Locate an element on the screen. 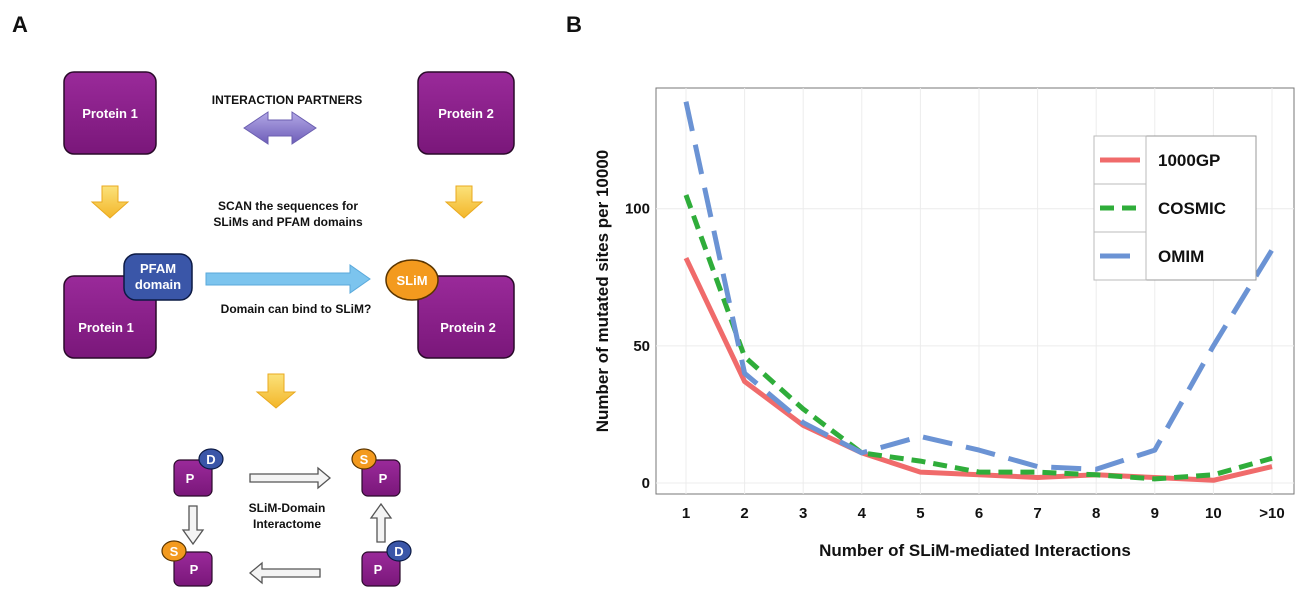 The image size is (1306, 595). mini-d-bottomright-label: D is located at coordinates (398, 551).